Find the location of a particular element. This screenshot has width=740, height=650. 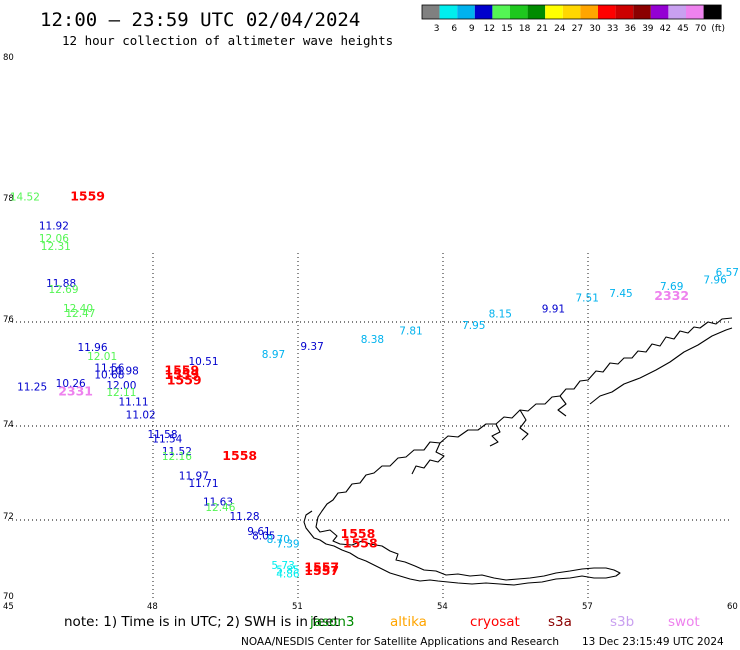

lat-tick-76: 76 is located at coordinates (8, 320).